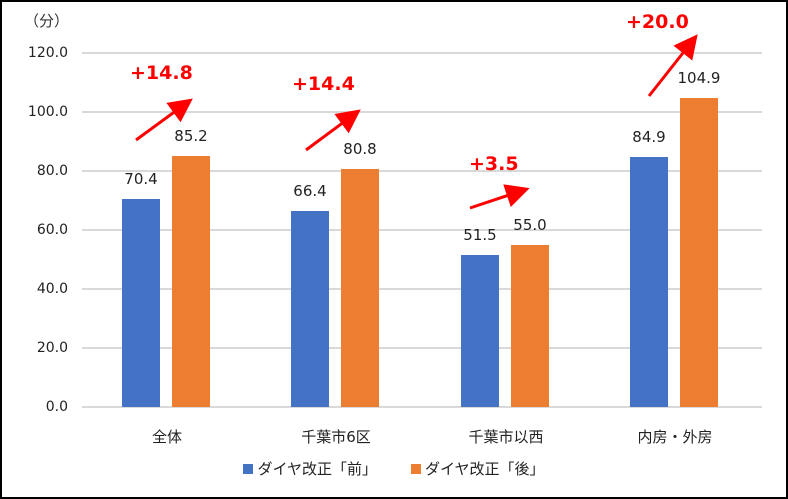 This screenshot has width=788, height=499. What do you see at coordinates (480, 235) in the screenshot?
I see `value-label: 51.5` at bounding box center [480, 235].